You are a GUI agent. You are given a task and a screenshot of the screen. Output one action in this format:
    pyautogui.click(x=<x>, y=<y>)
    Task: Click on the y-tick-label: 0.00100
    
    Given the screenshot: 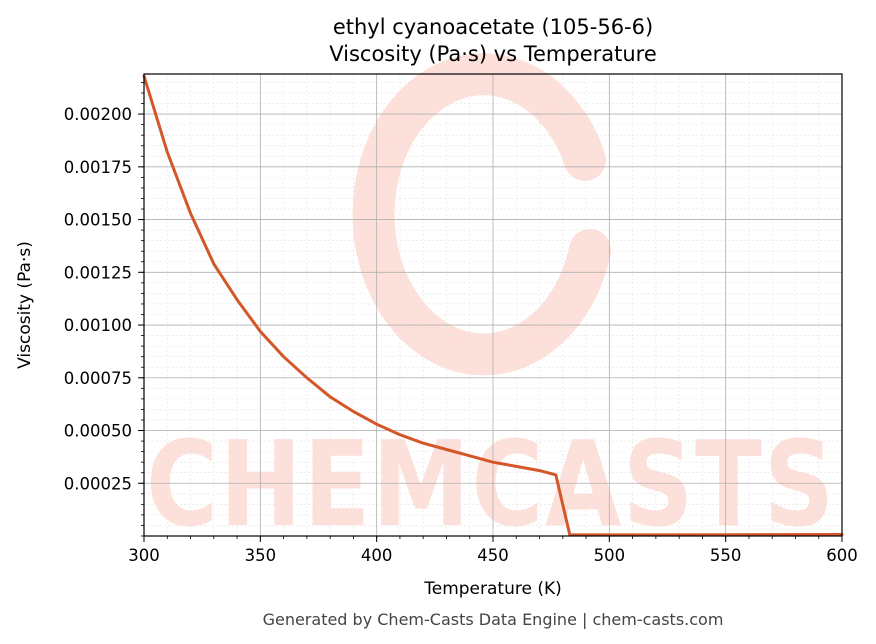 What is the action you would take?
    pyautogui.click(x=98, y=325)
    